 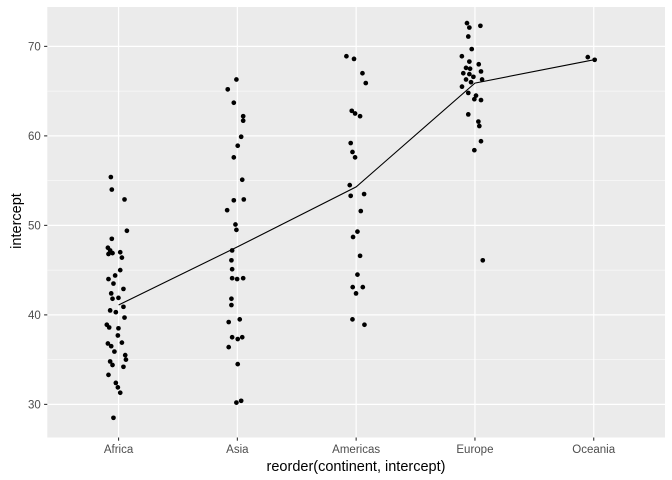 I want to click on x-axis-title: reorder(continent, intercept), so click(x=356, y=467).